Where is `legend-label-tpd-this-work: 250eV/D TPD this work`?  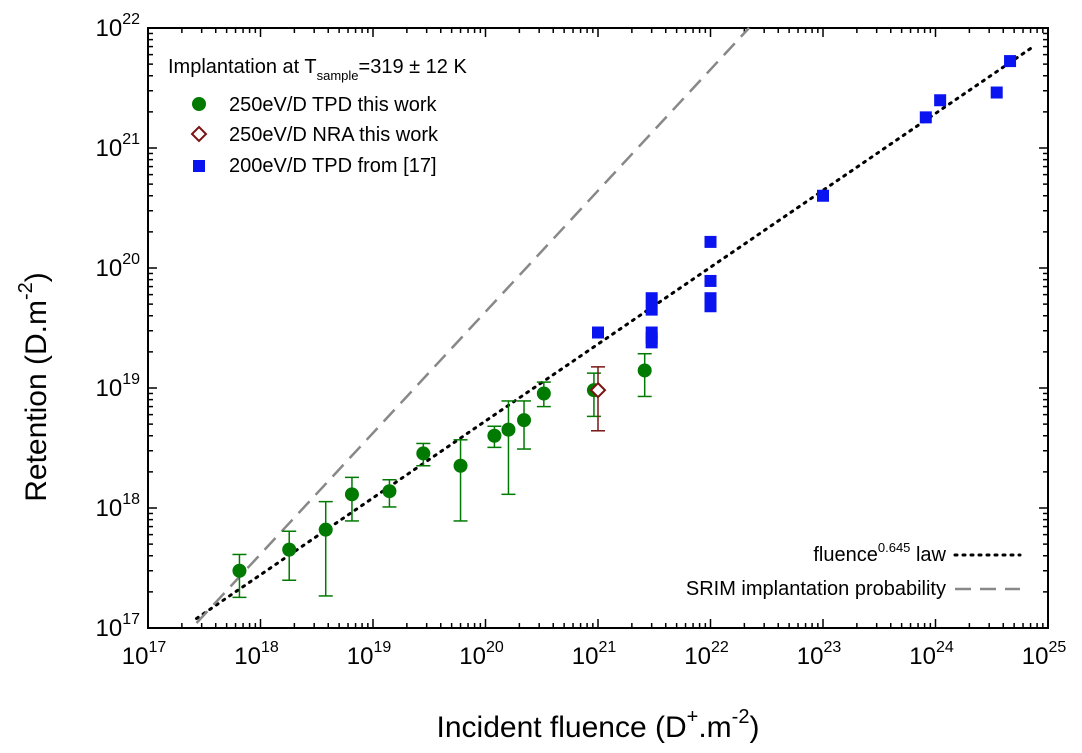 legend-label-tpd-this-work: 250eV/D TPD this work is located at coordinates (333, 105).